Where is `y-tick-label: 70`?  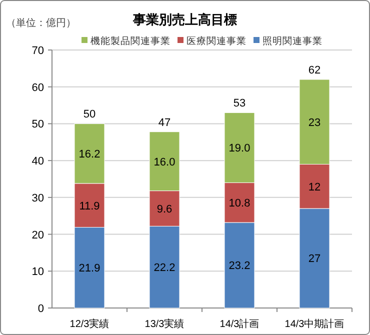 y-tick-label: 70 is located at coordinates (38, 51).